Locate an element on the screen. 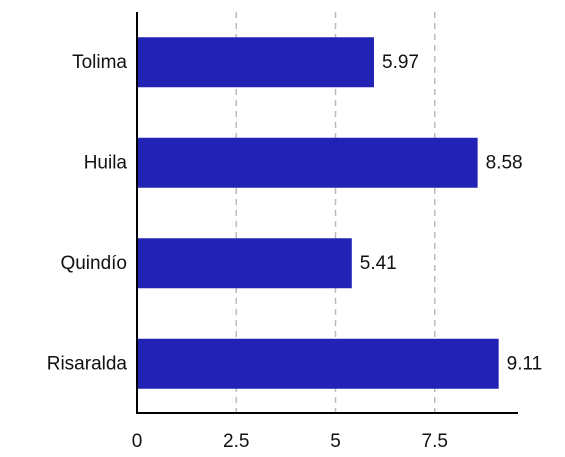 Image resolution: width=565 pixels, height=457 pixels. value-label-risaralda: 9.11 is located at coordinates (525, 363).